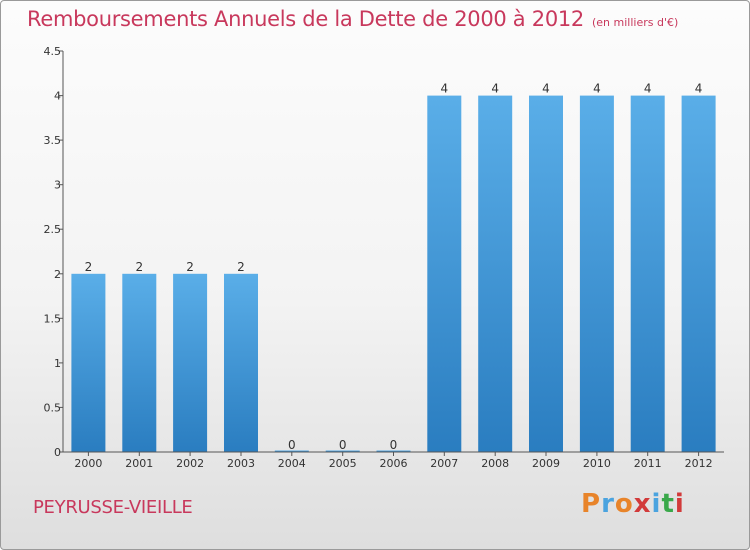 The width and height of the screenshot is (750, 550). Describe the element at coordinates (190, 362) in the screenshot. I see `bar-2002` at that location.